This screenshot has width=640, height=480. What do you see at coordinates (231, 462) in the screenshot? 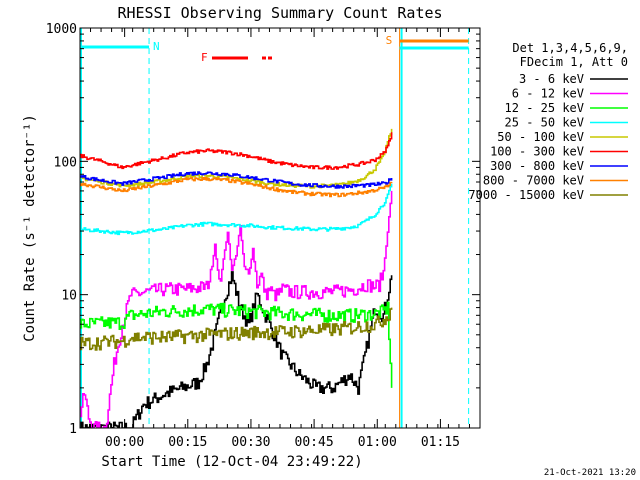
I see `x-axis-label: Start Time (12-Oct-04 23:49:22)` at bounding box center [231, 462].